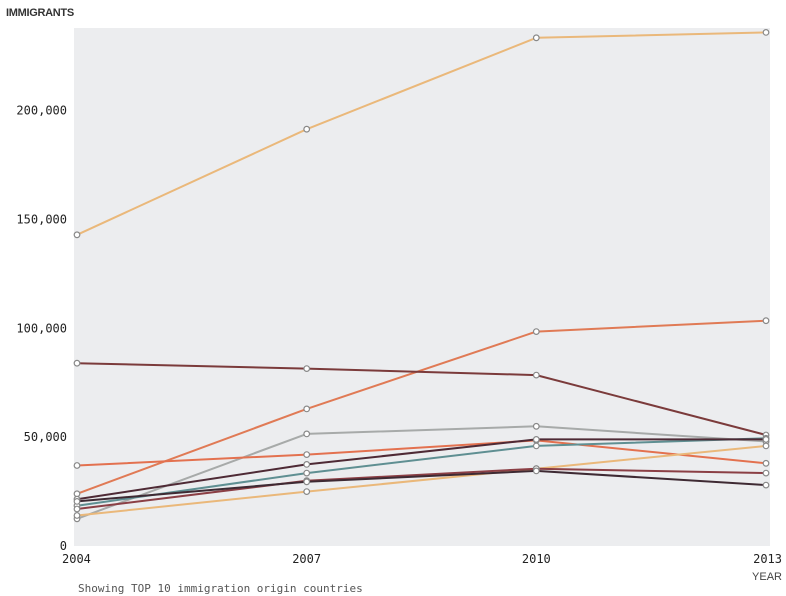 The width and height of the screenshot is (786, 596). I want to click on x-axis-ticks: 2004 2007 2010 2013, so click(422, 559).